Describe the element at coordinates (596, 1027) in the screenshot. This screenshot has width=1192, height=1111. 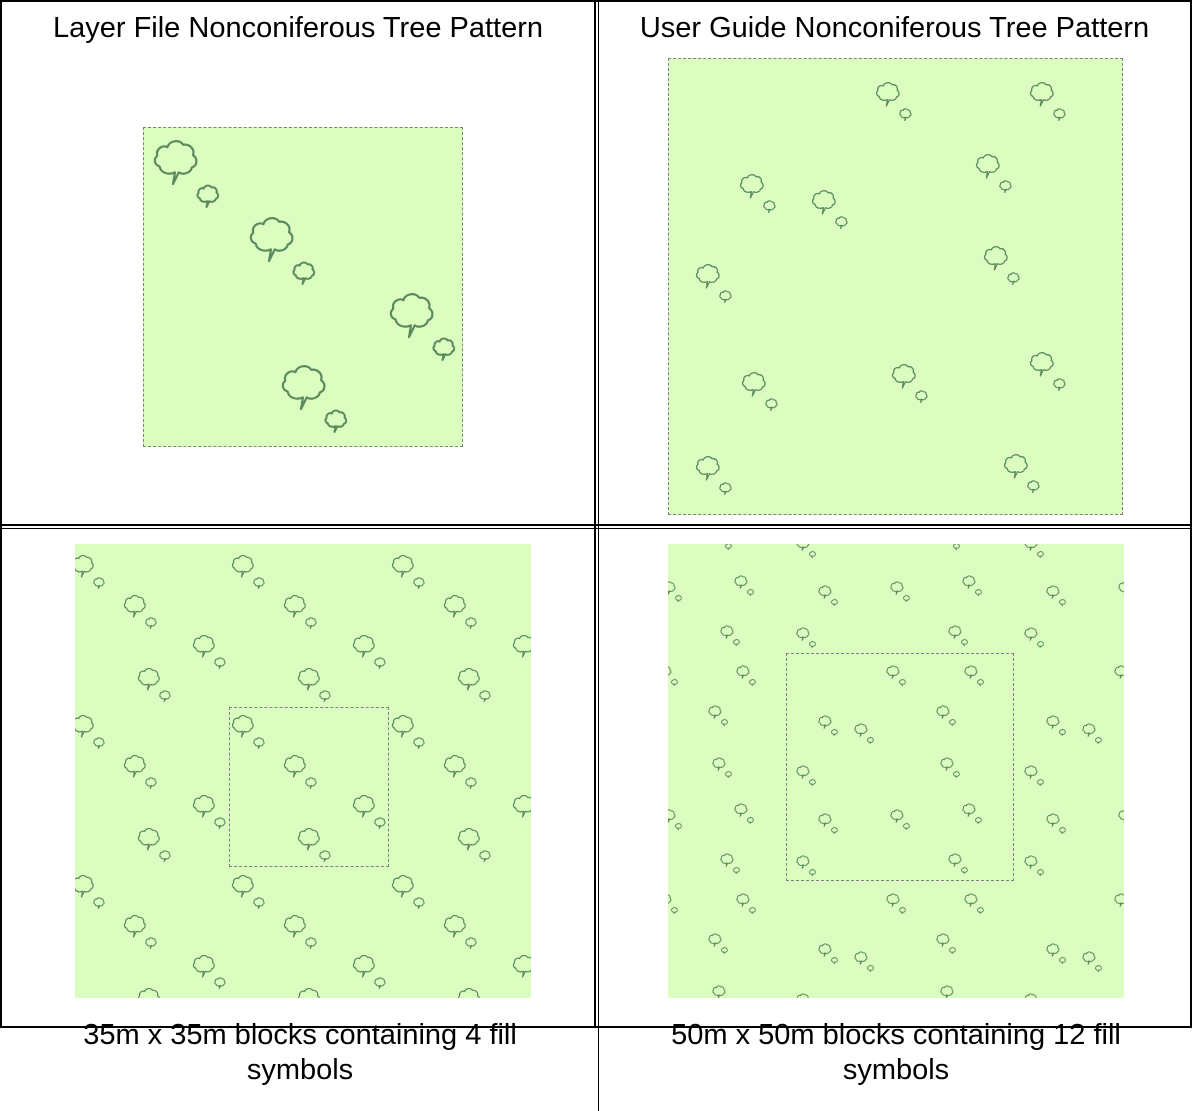
I see `table-border-bottom-segment` at that location.